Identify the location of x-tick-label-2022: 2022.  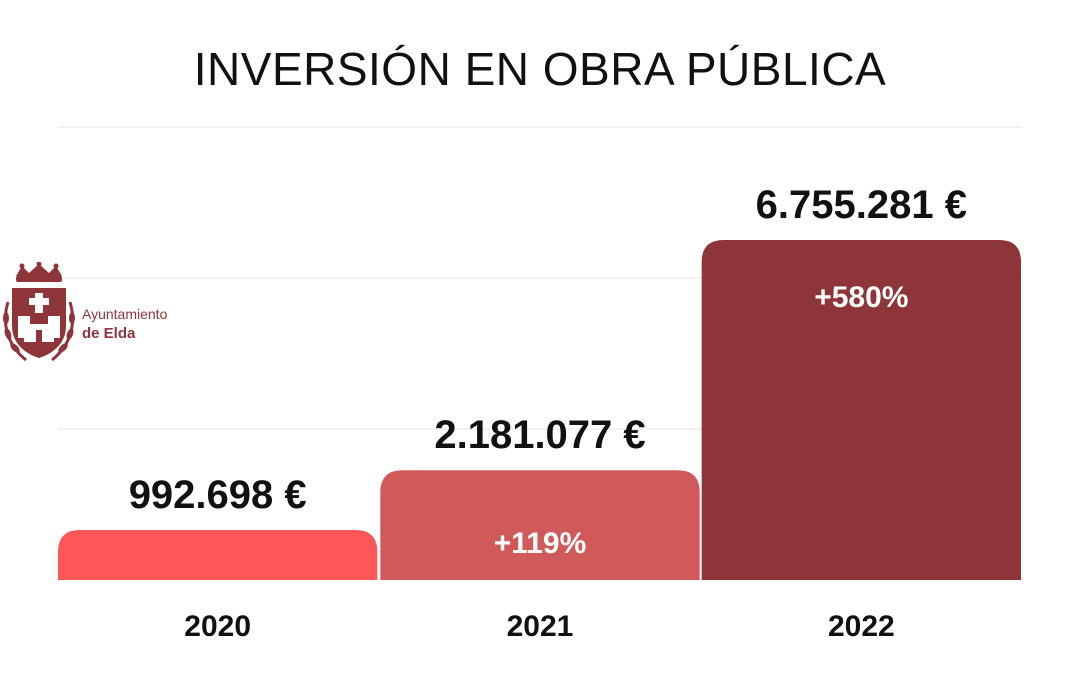
(861, 626).